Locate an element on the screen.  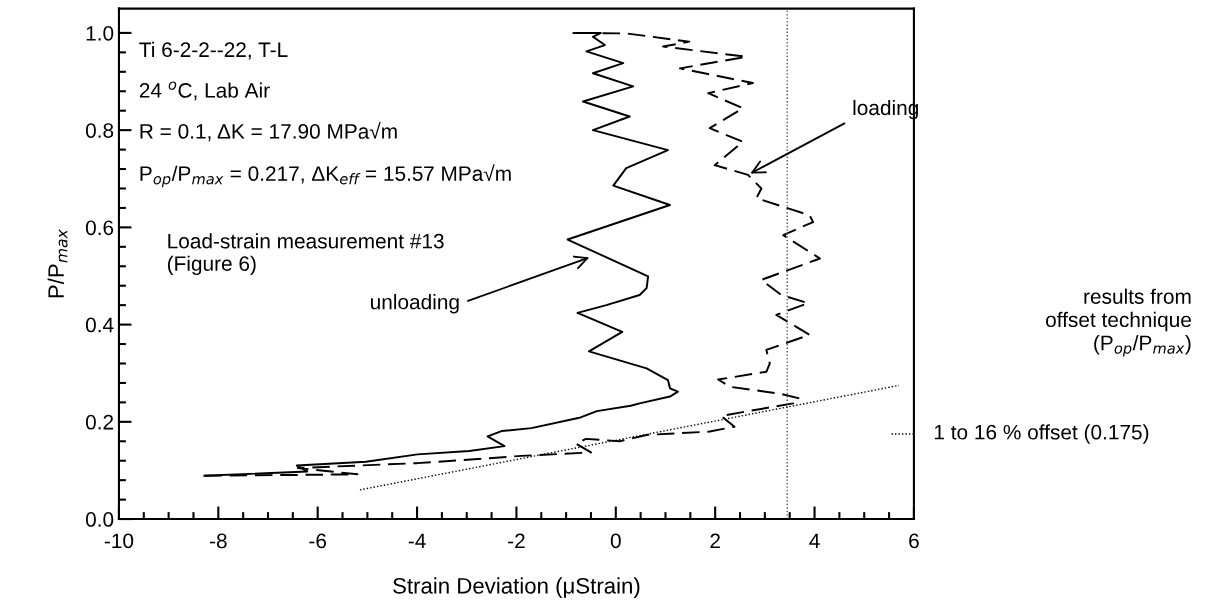
annotation: Ti 6-2-2--22, T-L is located at coordinates (213, 50).